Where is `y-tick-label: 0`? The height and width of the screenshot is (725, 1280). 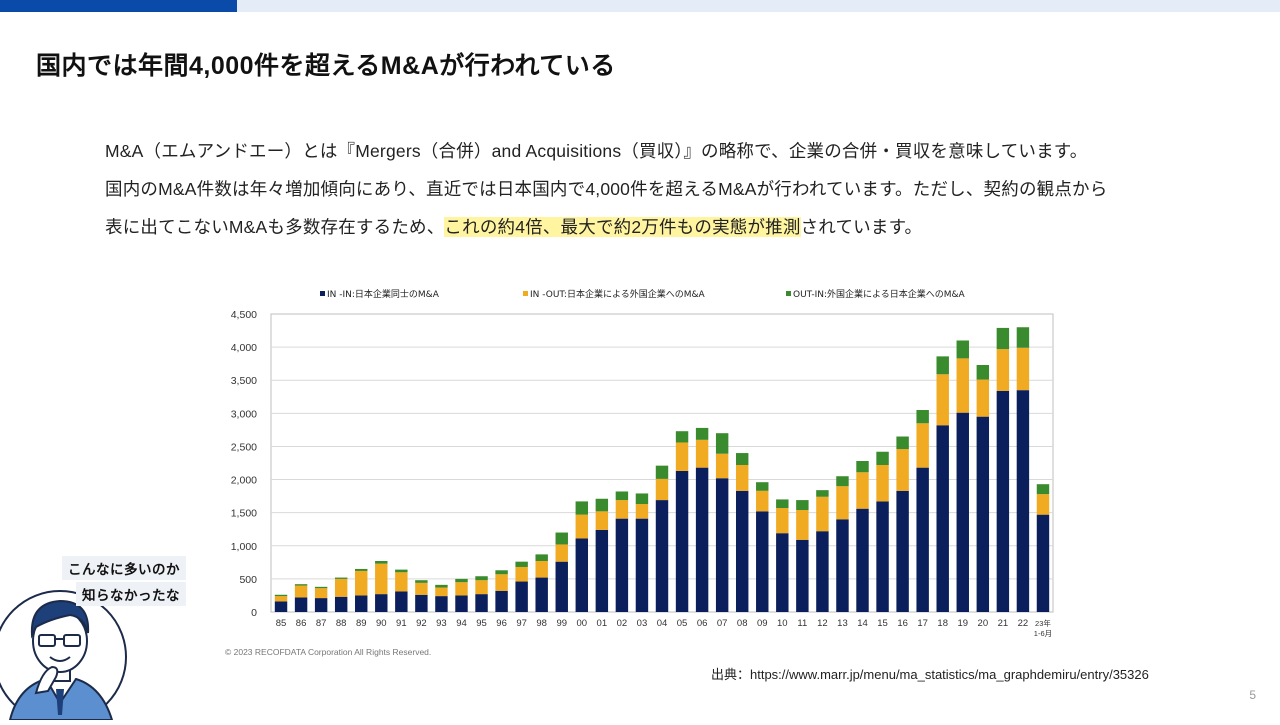
y-tick-label: 0 is located at coordinates (254, 613).